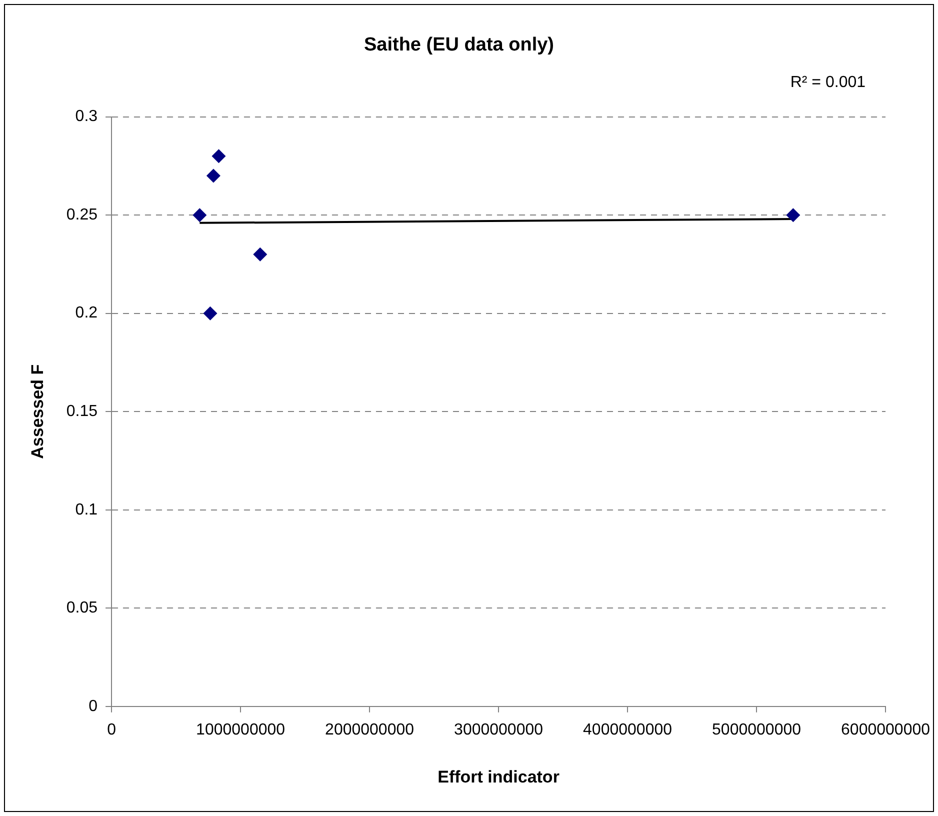 This screenshot has height=816, width=938. I want to click on y-tick-label: 0.15, so click(82, 411).